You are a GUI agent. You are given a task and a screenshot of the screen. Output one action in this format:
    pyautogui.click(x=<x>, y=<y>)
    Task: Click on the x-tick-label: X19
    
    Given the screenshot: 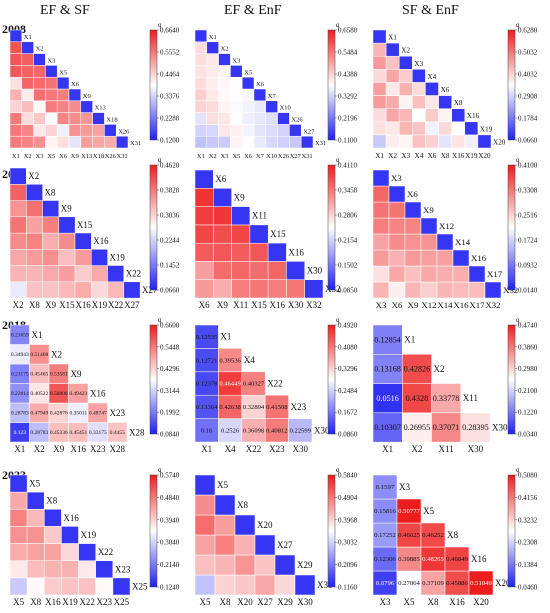 What is the action you would take?
    pyautogui.click(x=70, y=602)
    